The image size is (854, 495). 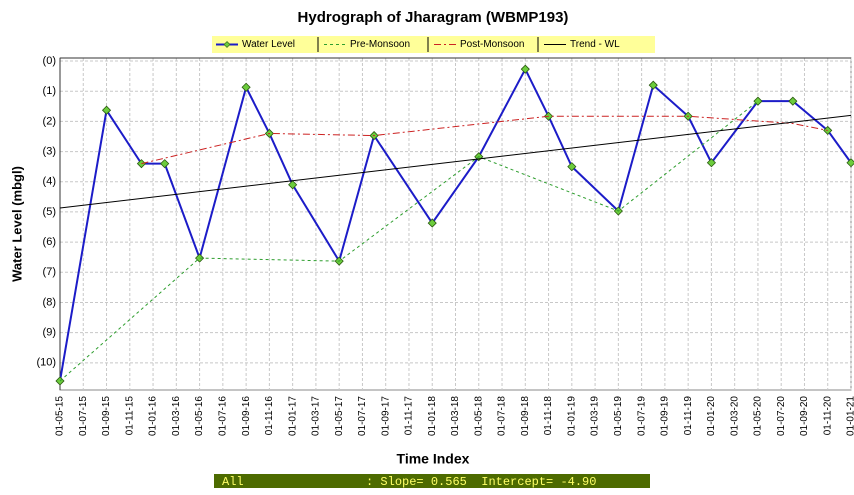 What do you see at coordinates (292, 416) in the screenshot?
I see `x-tick-label: 01-01-17` at bounding box center [292, 416].